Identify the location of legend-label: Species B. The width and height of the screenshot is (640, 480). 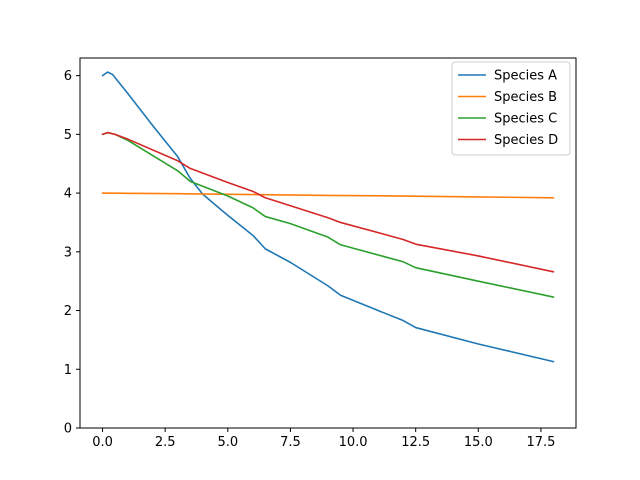
(525, 97).